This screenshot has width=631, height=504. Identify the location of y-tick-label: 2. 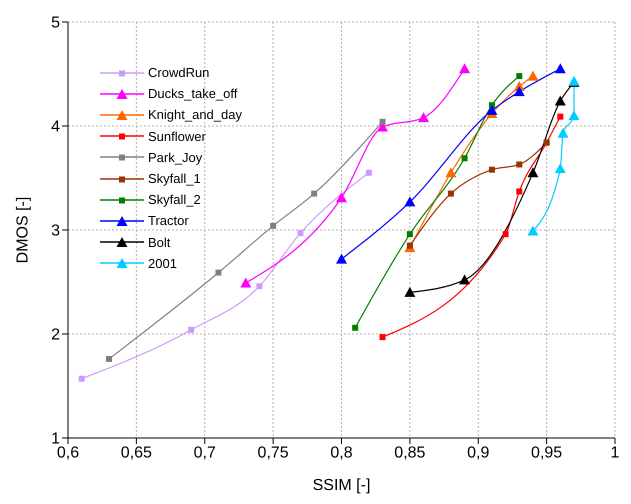
(55, 335).